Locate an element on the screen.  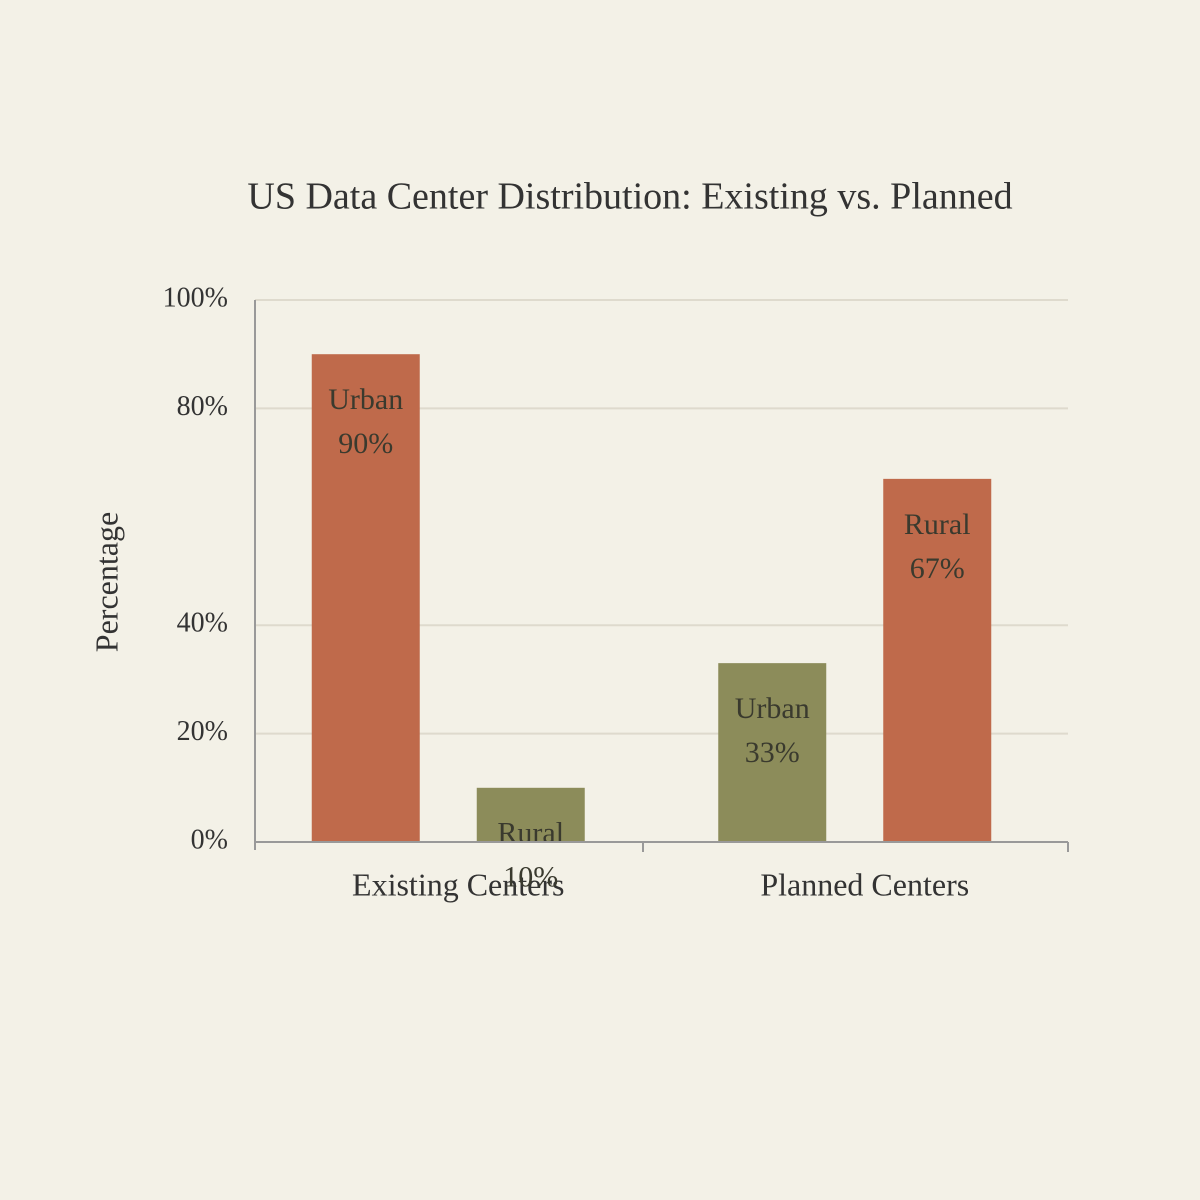
y-tick-label: 100% is located at coordinates (195, 297).